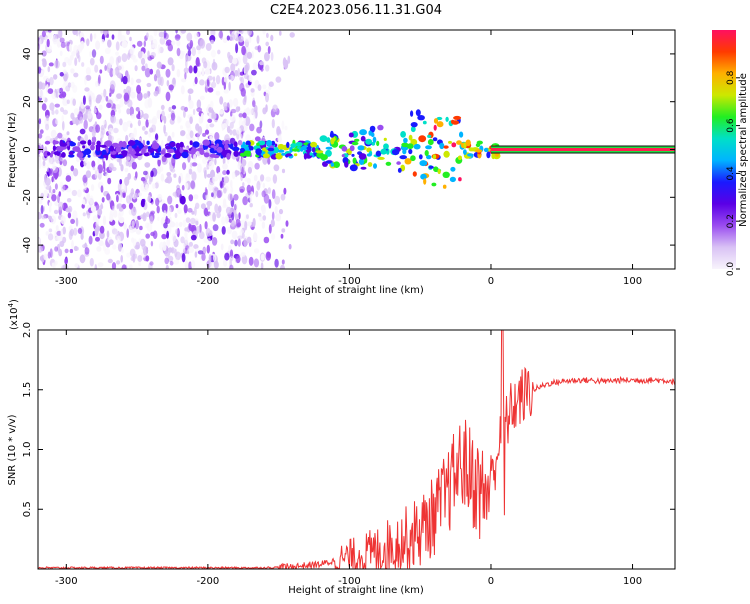 The width and height of the screenshot is (750, 604). I want to click on snr-scale-suffix: ), so click(14, 301).